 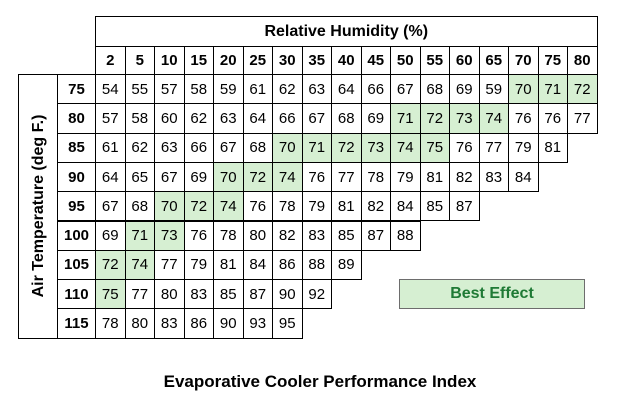 What do you see at coordinates (198, 60) in the screenshot?
I see `humidity-header-cell: 15` at bounding box center [198, 60].